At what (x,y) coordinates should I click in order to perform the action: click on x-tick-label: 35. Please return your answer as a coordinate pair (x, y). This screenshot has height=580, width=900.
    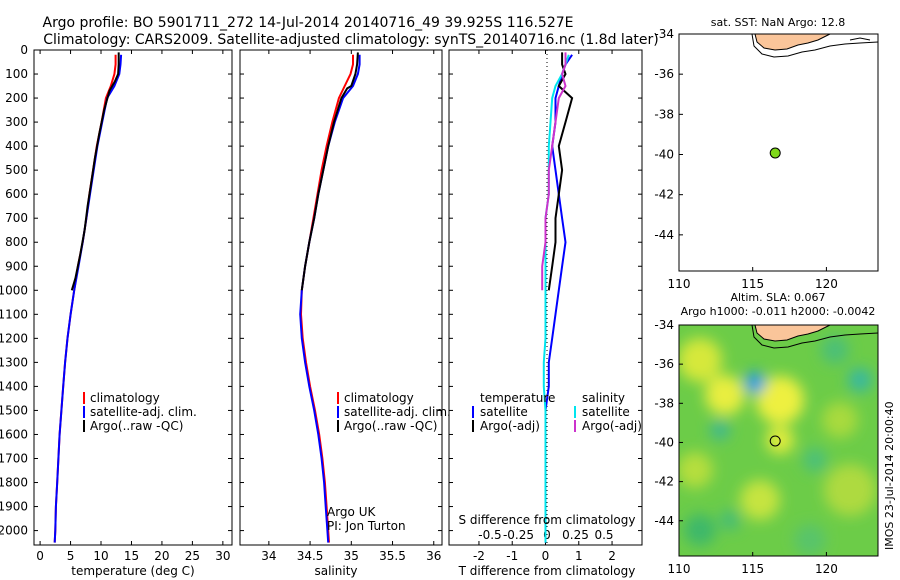
    Looking at the image, I should click on (351, 556).